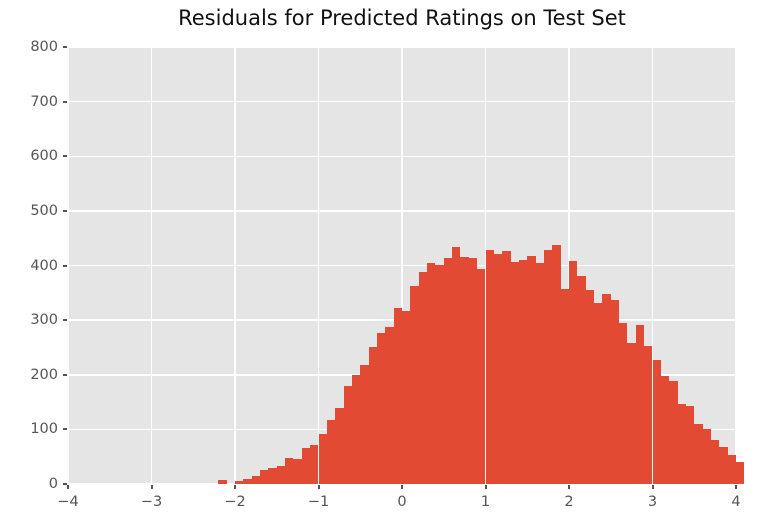 The height and width of the screenshot is (530, 757). Describe the element at coordinates (569, 502) in the screenshot. I see `x-tick-label: 2` at that location.